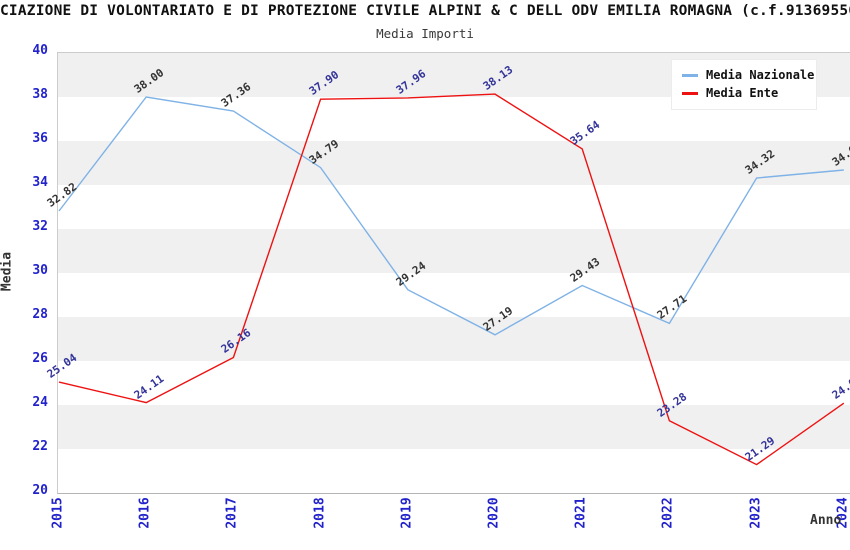  I want to click on y-tick-label: 32, so click(40, 226).